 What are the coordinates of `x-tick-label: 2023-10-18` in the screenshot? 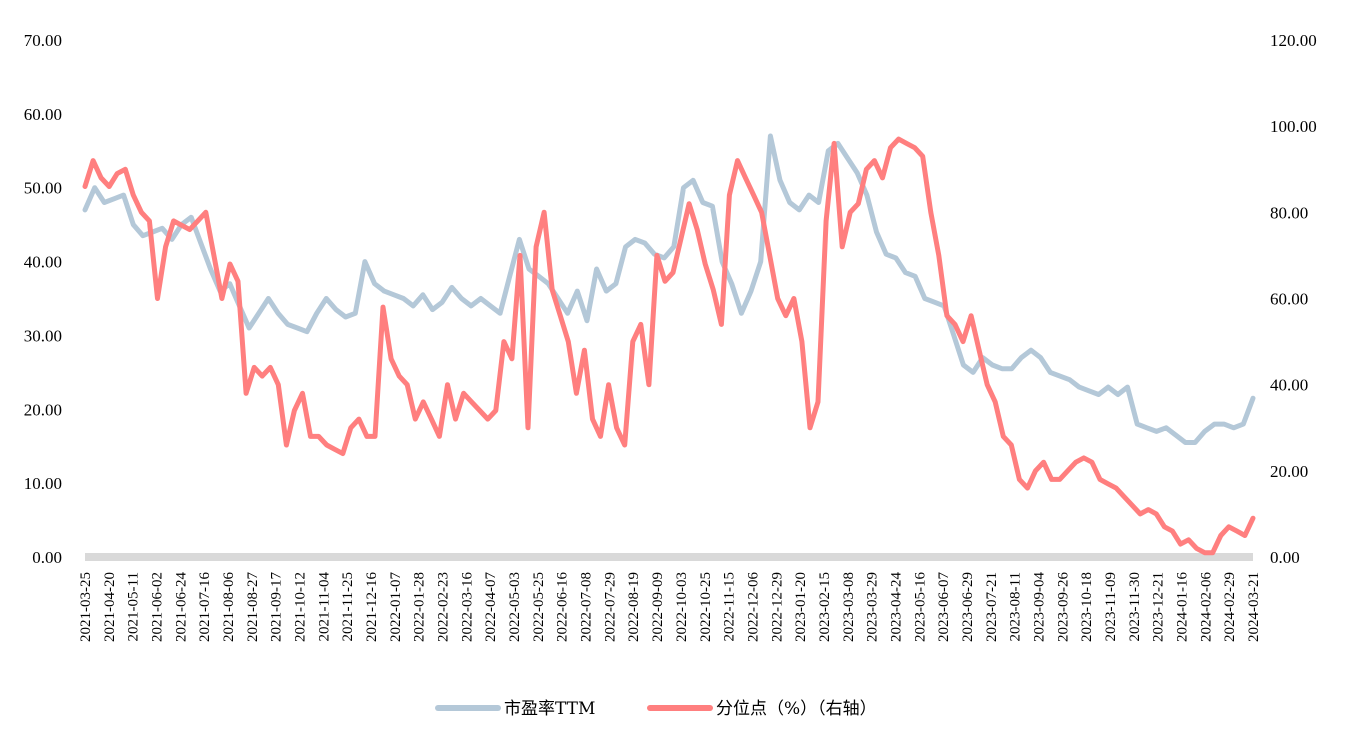 It's located at (1087, 607).